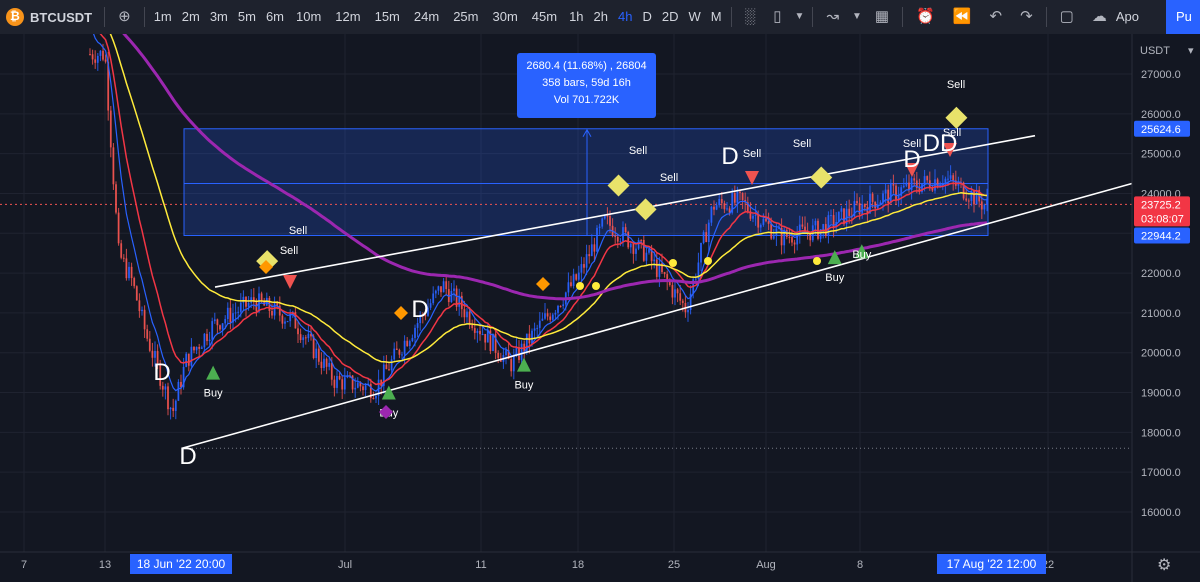  Describe the element at coordinates (673, 263) in the screenshot. I see `yellow-dot` at that location.